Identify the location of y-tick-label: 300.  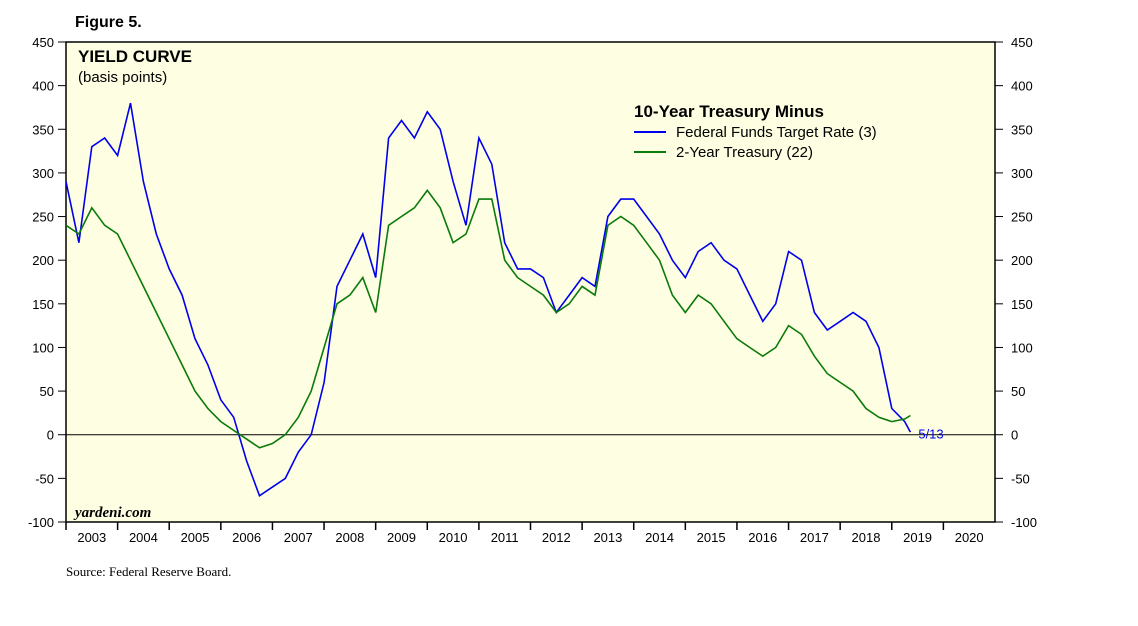
(43, 173).